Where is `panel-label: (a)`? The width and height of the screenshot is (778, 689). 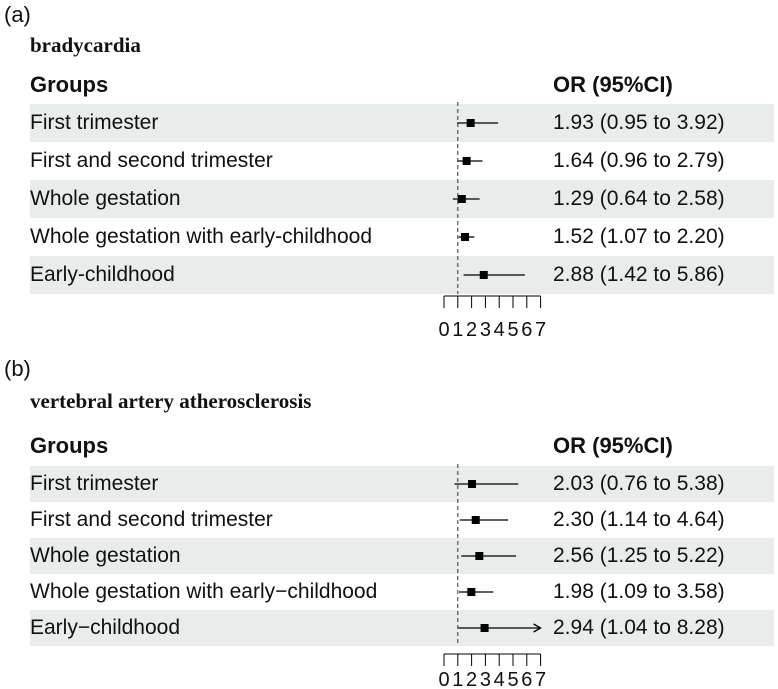
panel-label: (a) is located at coordinates (17, 14).